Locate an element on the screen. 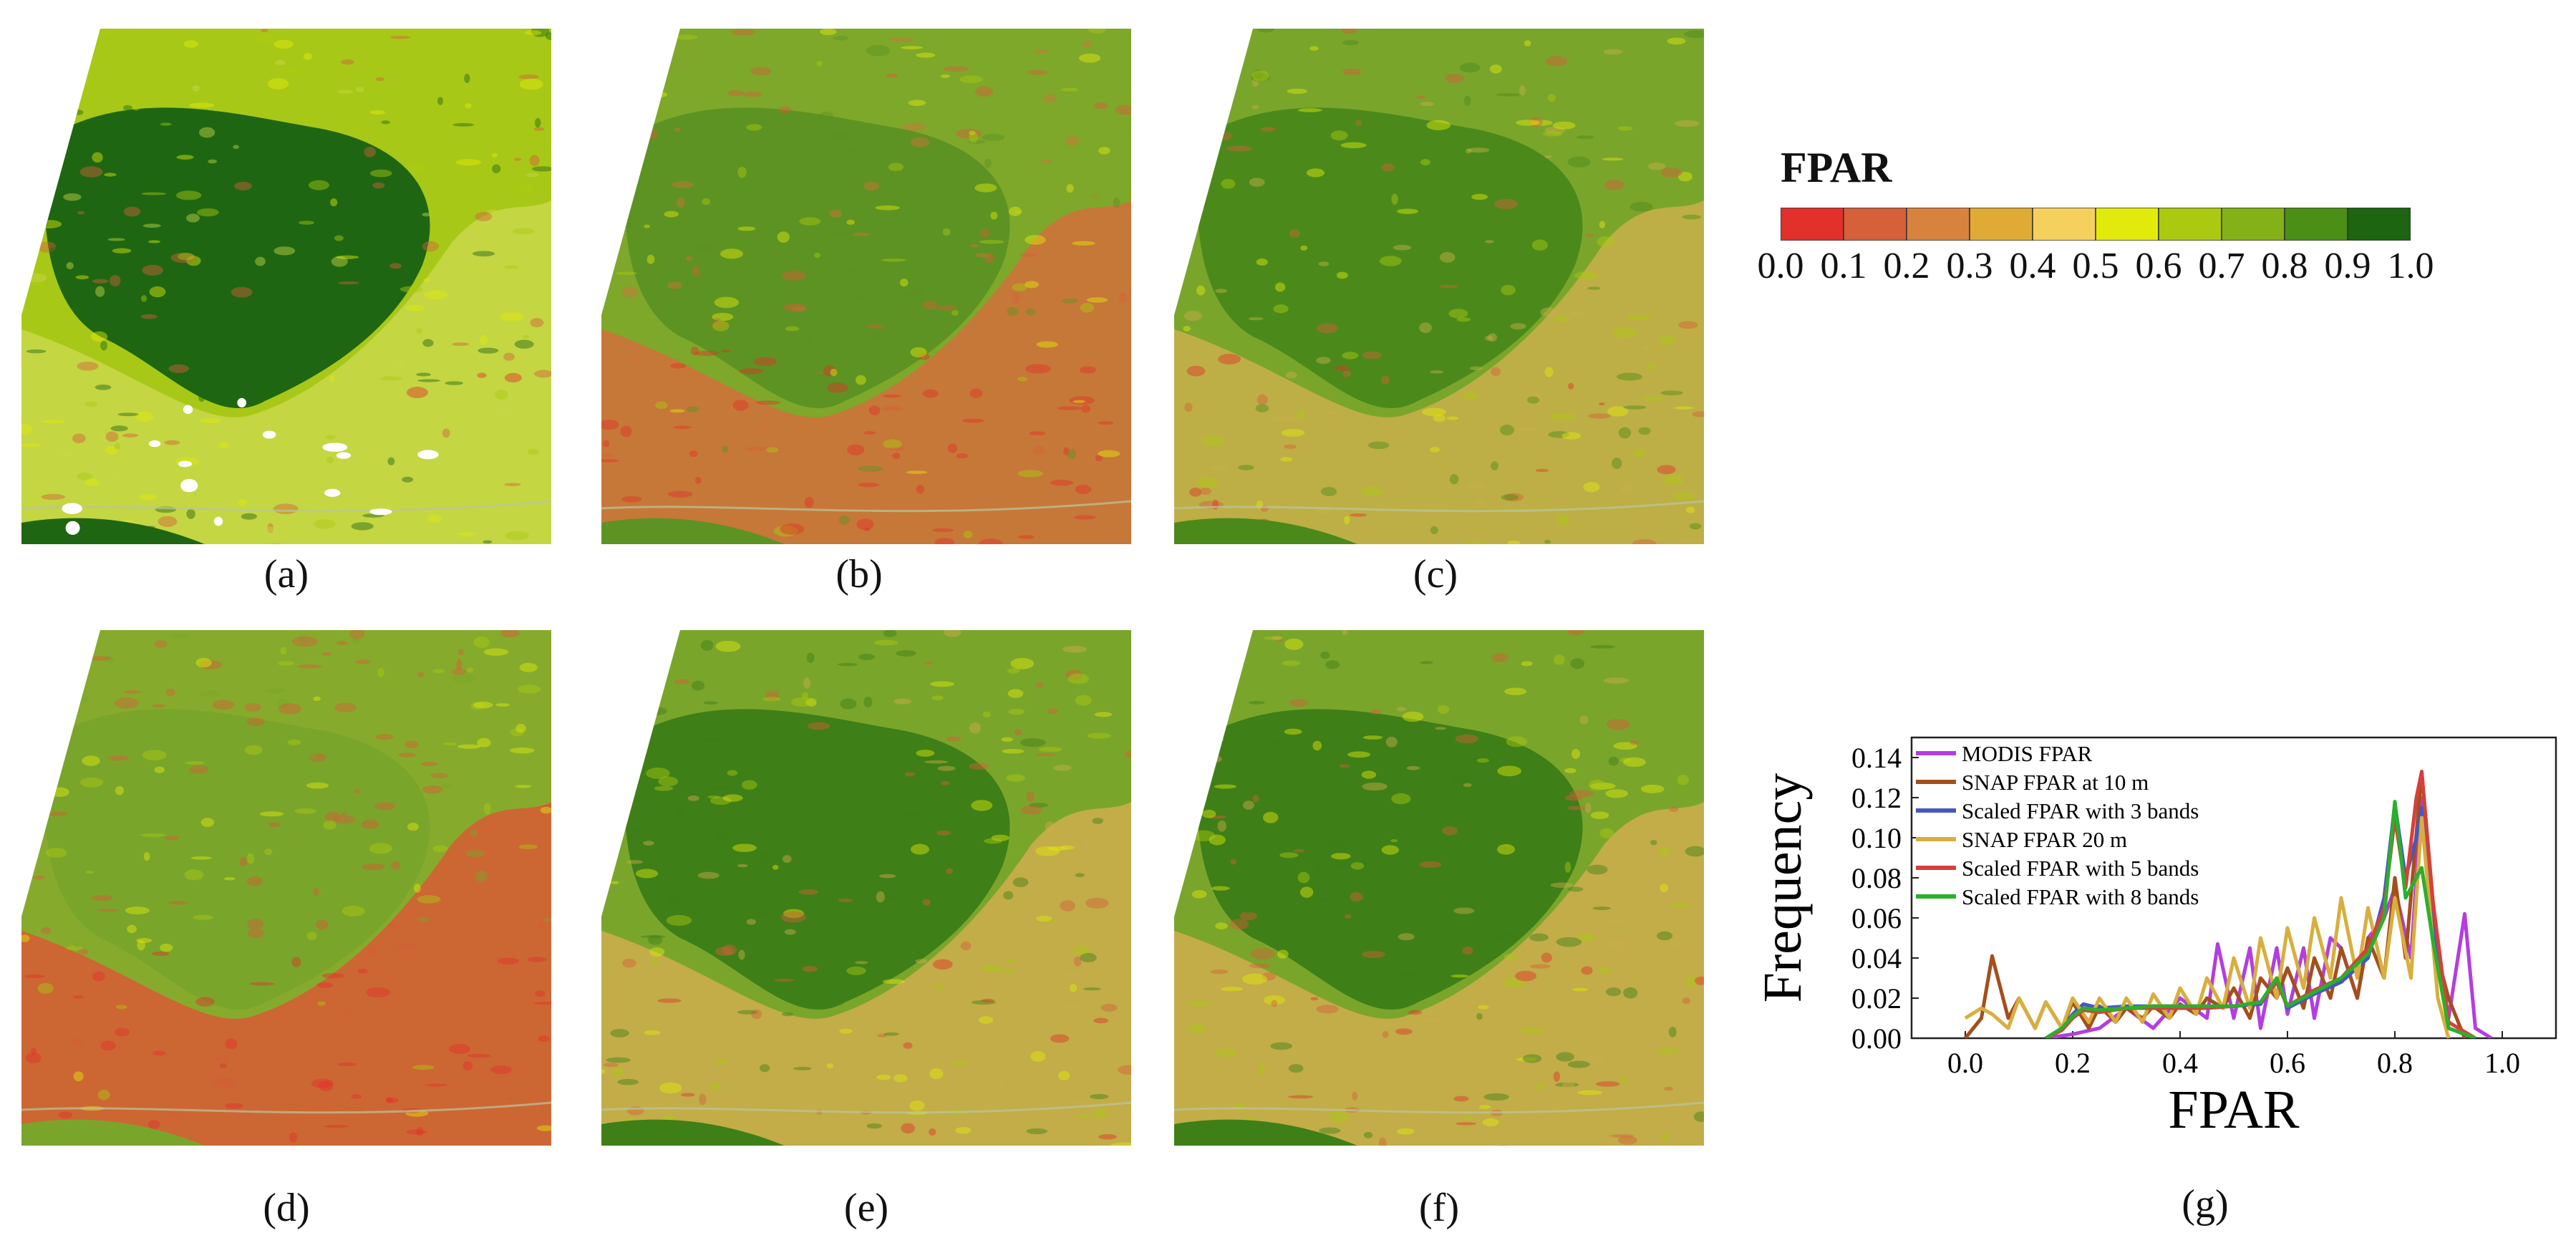 The height and width of the screenshot is (1248, 2576). caption-d: (d) is located at coordinates (286, 1208).